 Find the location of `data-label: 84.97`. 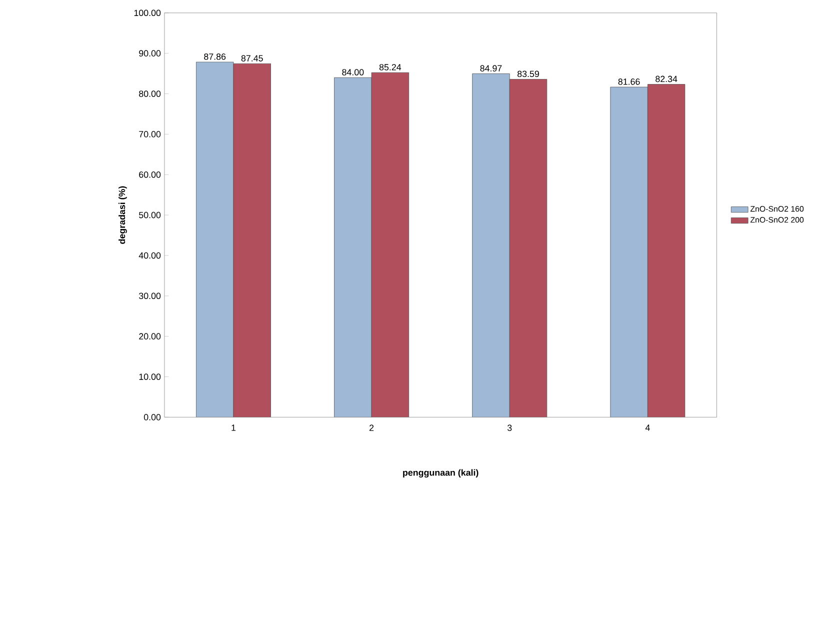

data-label: 84.97 is located at coordinates (491, 68).